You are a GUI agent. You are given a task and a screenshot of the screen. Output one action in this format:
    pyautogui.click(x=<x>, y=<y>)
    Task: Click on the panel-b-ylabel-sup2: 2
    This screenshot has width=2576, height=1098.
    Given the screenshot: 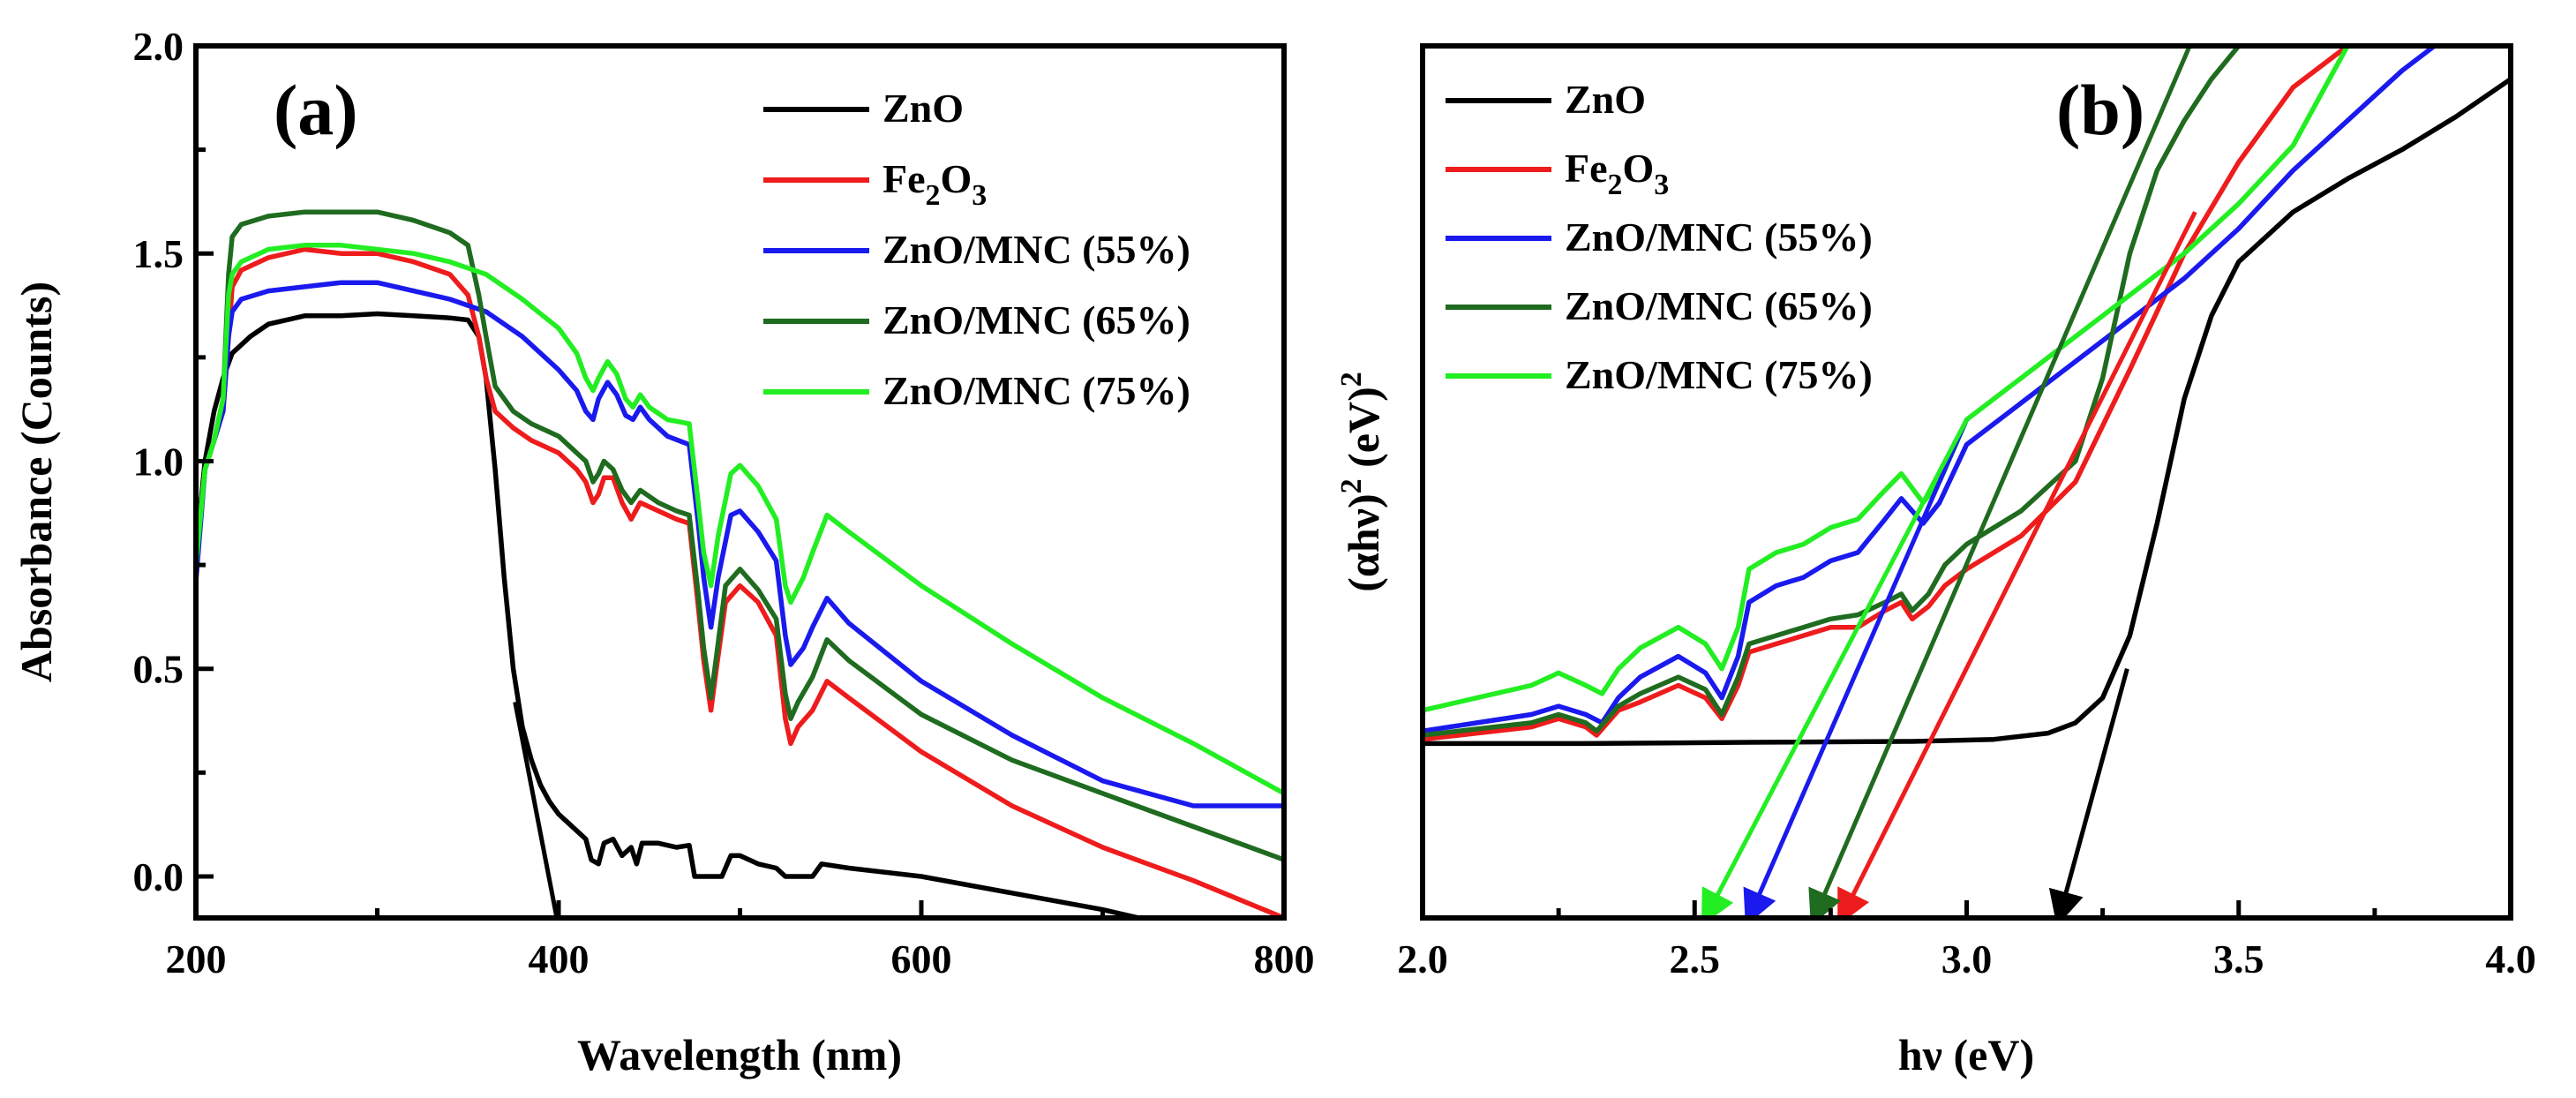 What is the action you would take?
    pyautogui.click(x=1351, y=379)
    